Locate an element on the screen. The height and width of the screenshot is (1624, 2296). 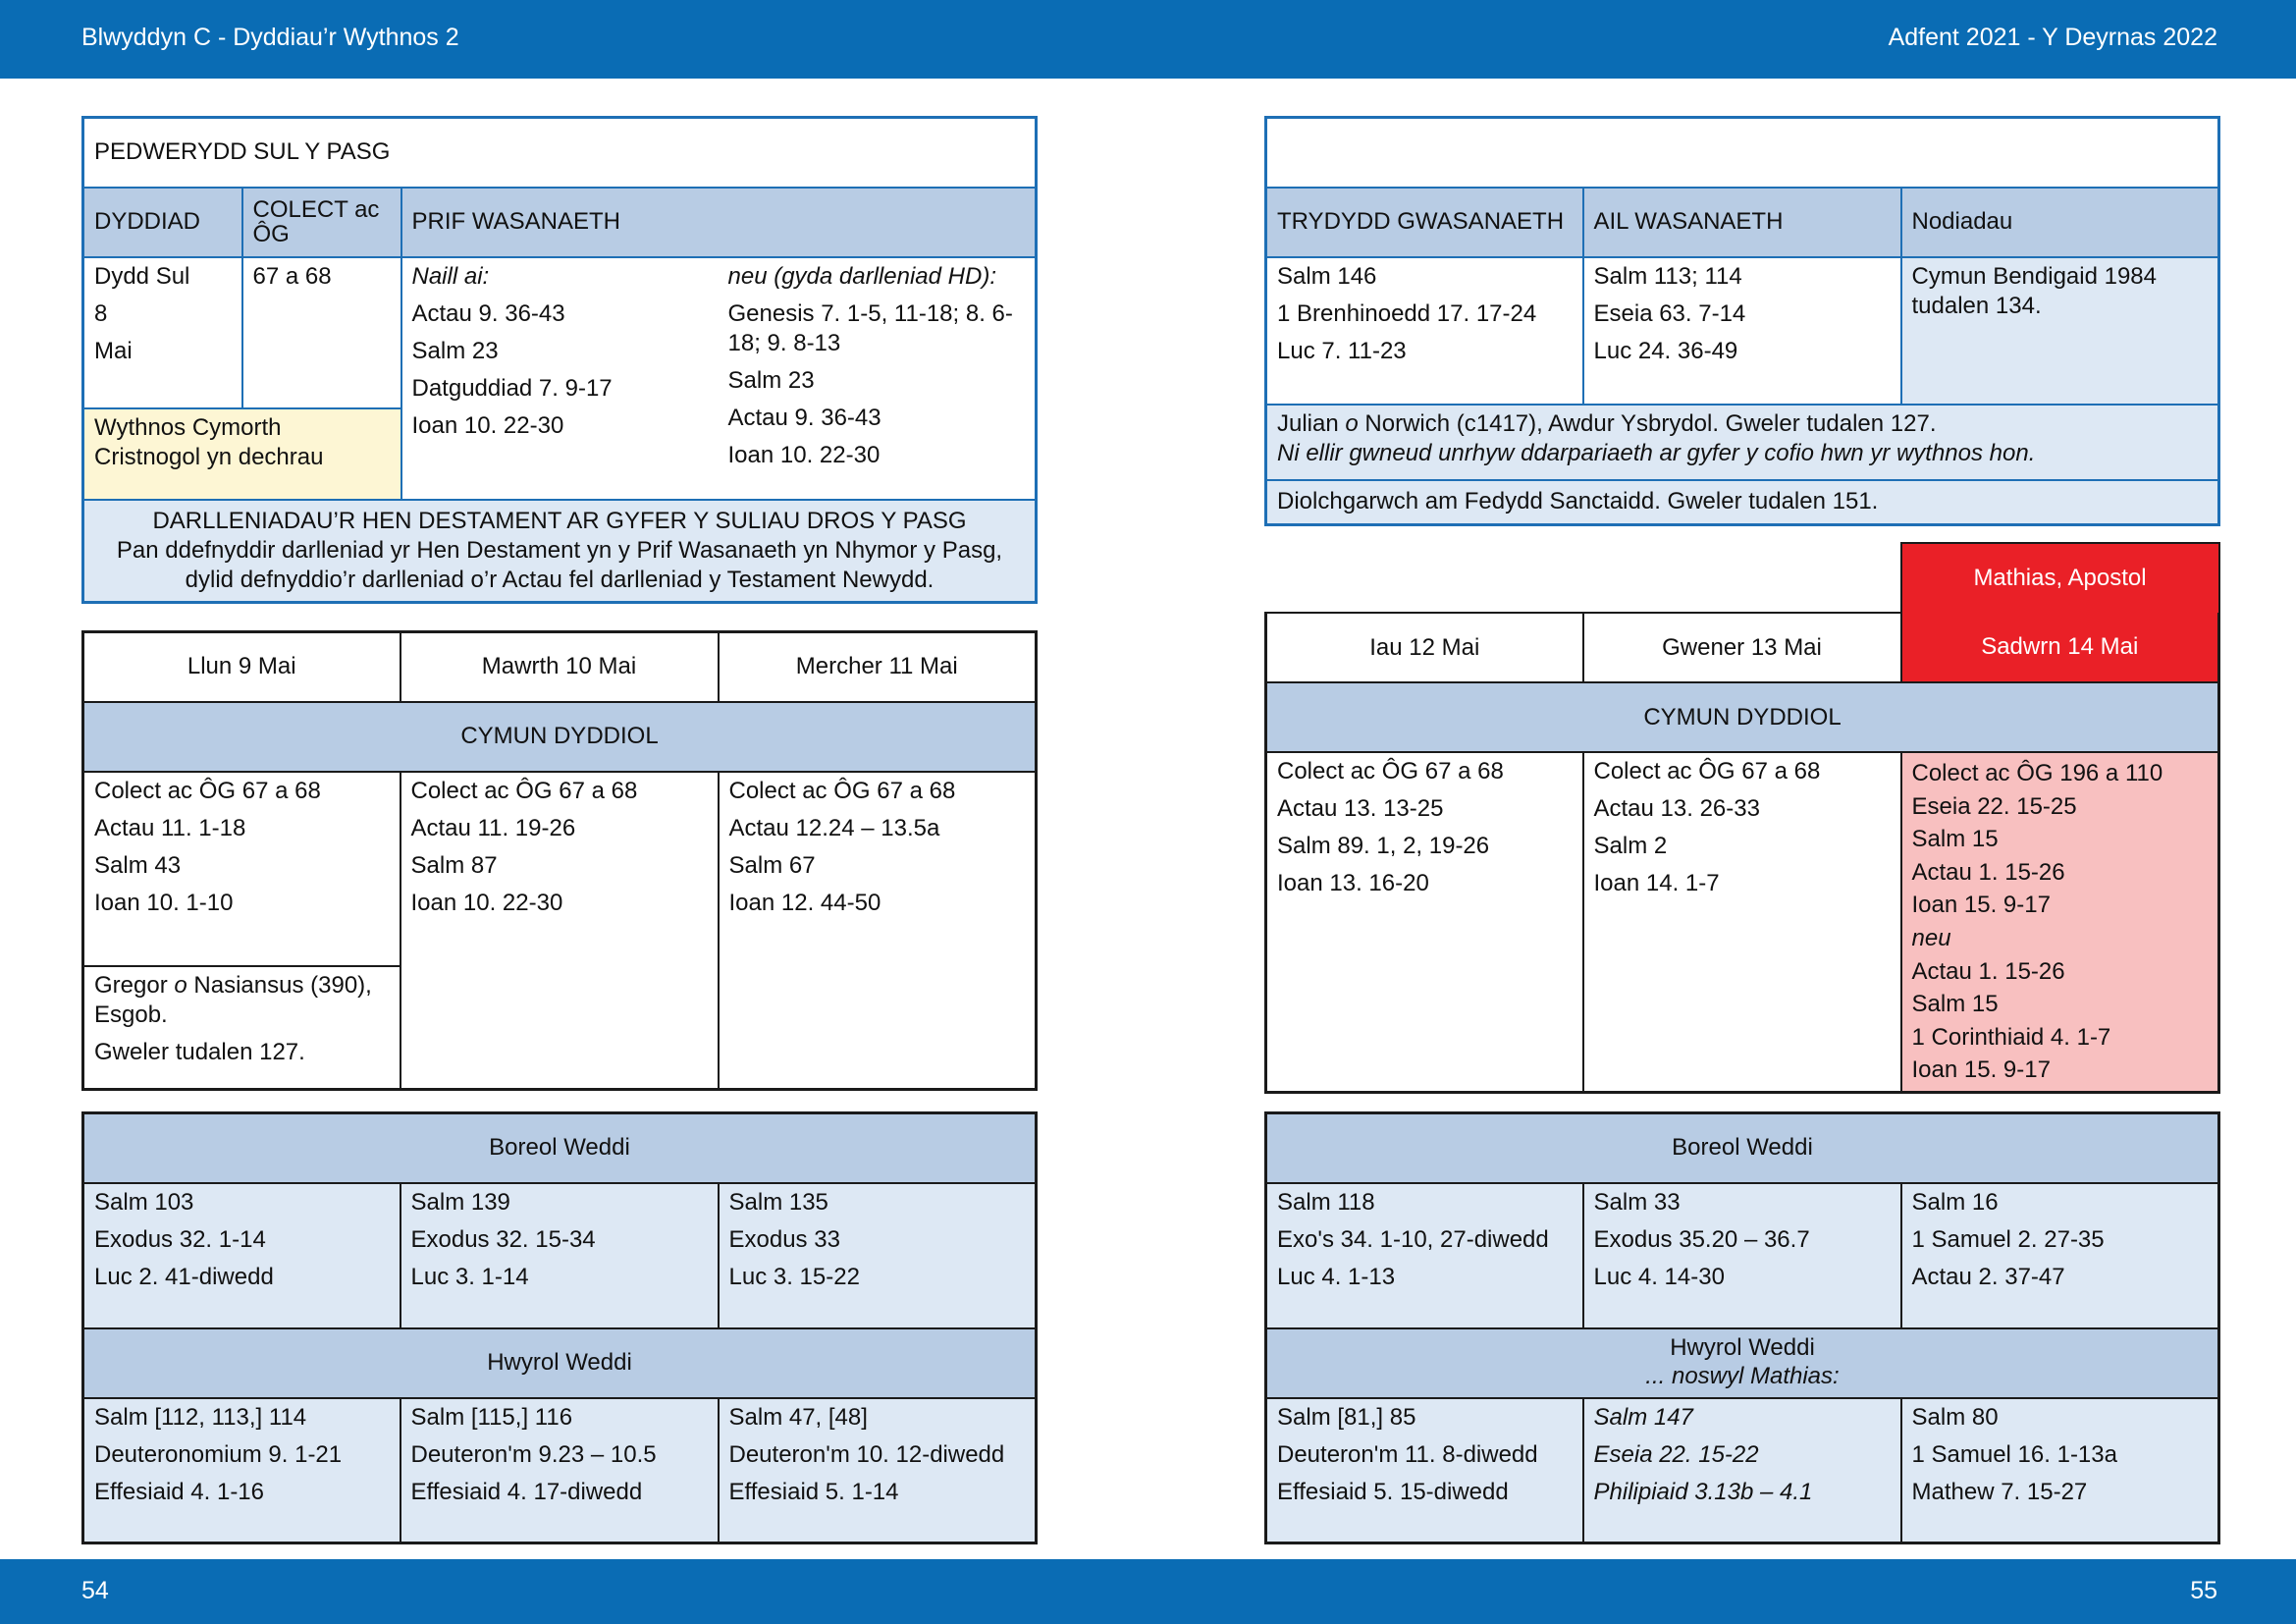
hwyrol-weddi-header: Hwyrol Weddi ... noswyl Mathias: is located at coordinates (1742, 1362).